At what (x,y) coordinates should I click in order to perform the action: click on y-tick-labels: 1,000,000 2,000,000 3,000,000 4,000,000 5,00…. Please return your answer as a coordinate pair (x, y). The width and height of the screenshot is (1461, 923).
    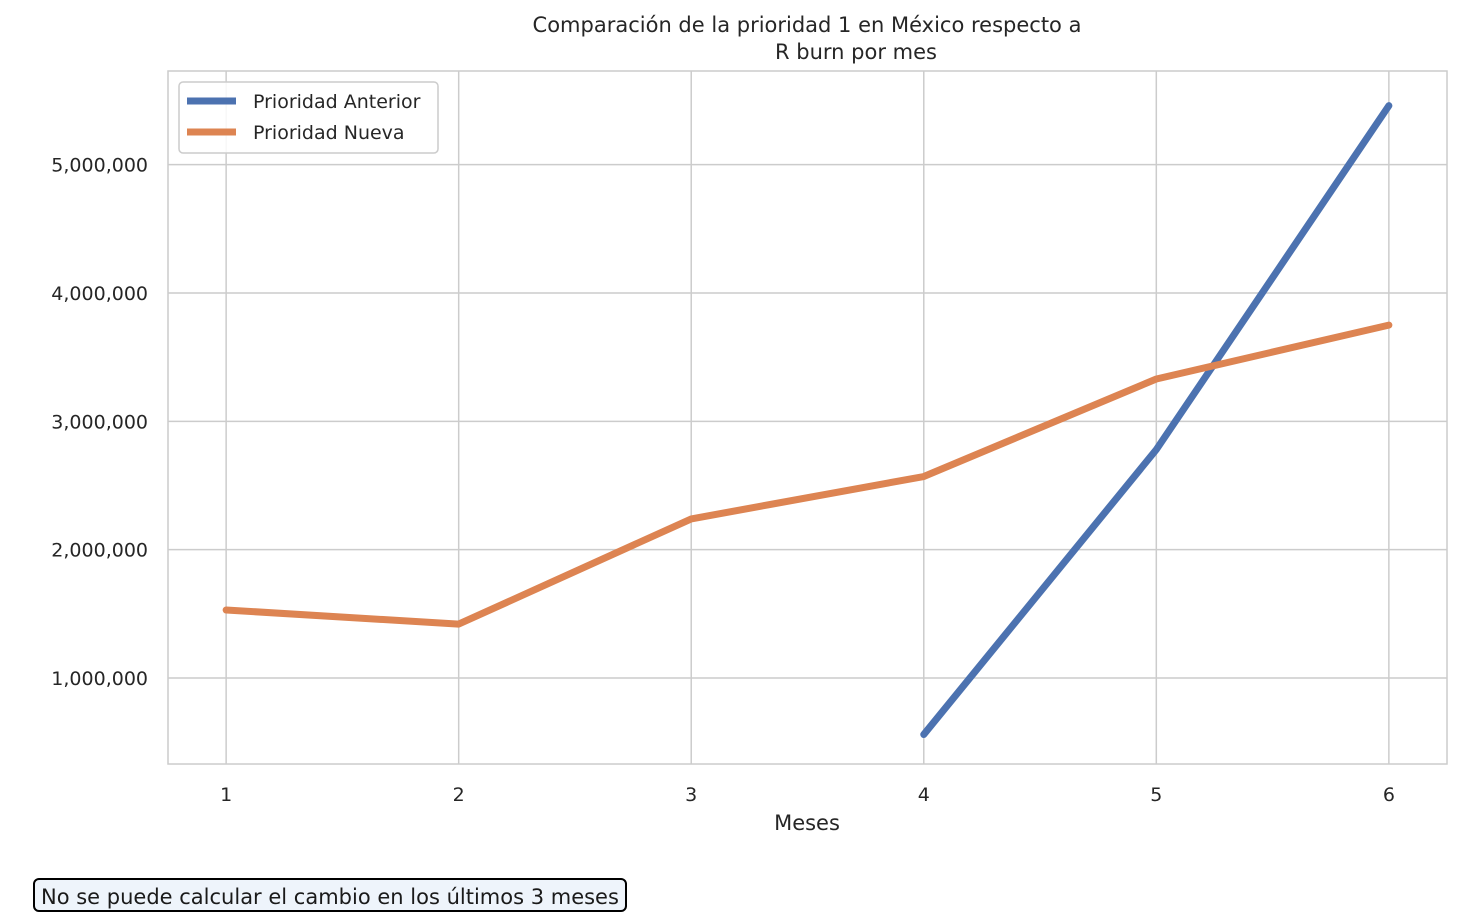
    Looking at the image, I should click on (99, 422).